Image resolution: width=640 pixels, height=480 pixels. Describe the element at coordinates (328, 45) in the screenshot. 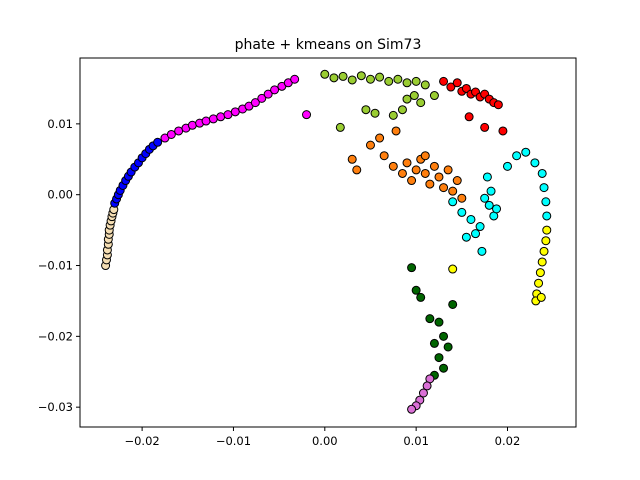

I see `chart-title: phate + kmeans on Sim73` at that location.